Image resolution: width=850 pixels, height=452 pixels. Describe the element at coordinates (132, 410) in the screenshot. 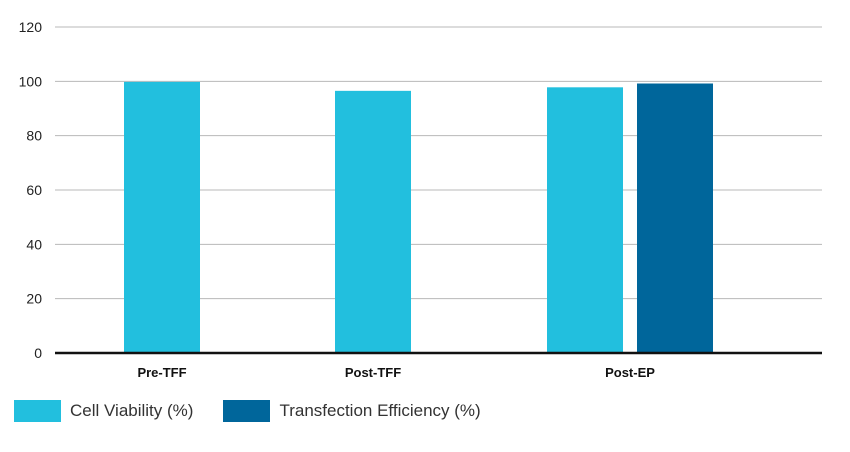

I see `legend-label-cell-viability: Cell Viability (%)` at that location.